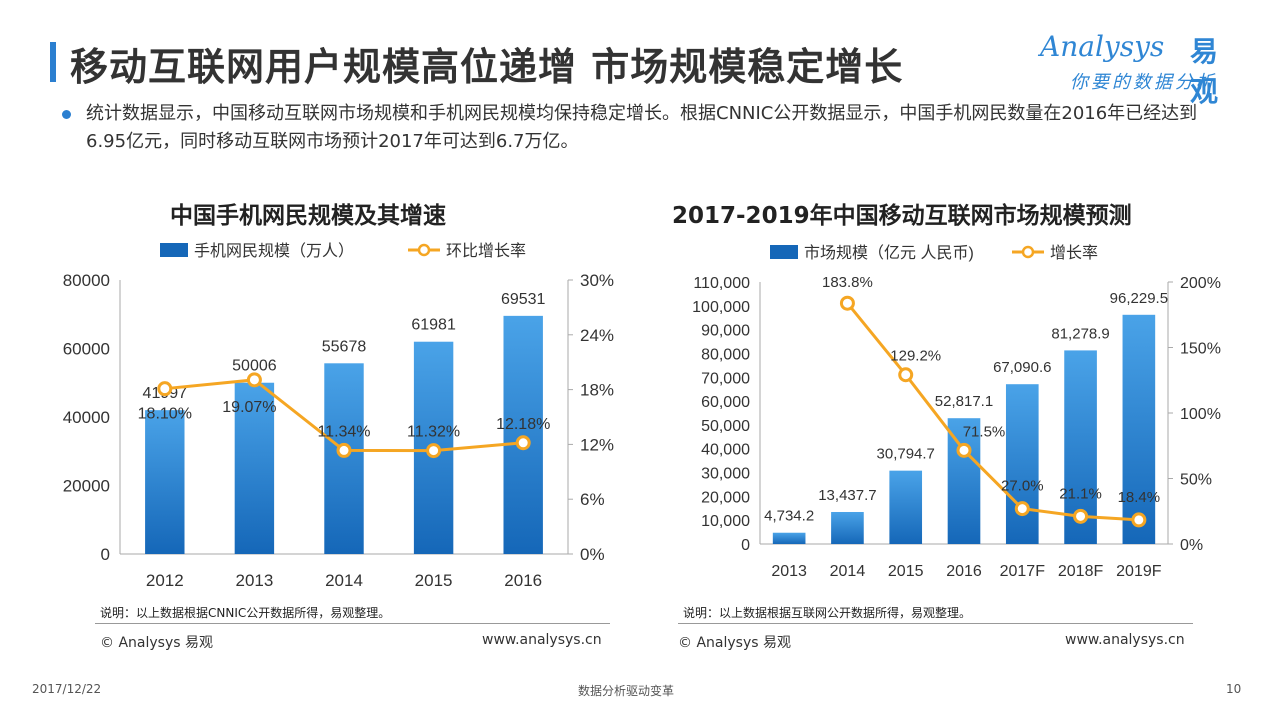 This screenshot has height=712, width=1265. I want to click on y-left-tick-label: 20000, so click(86, 486).